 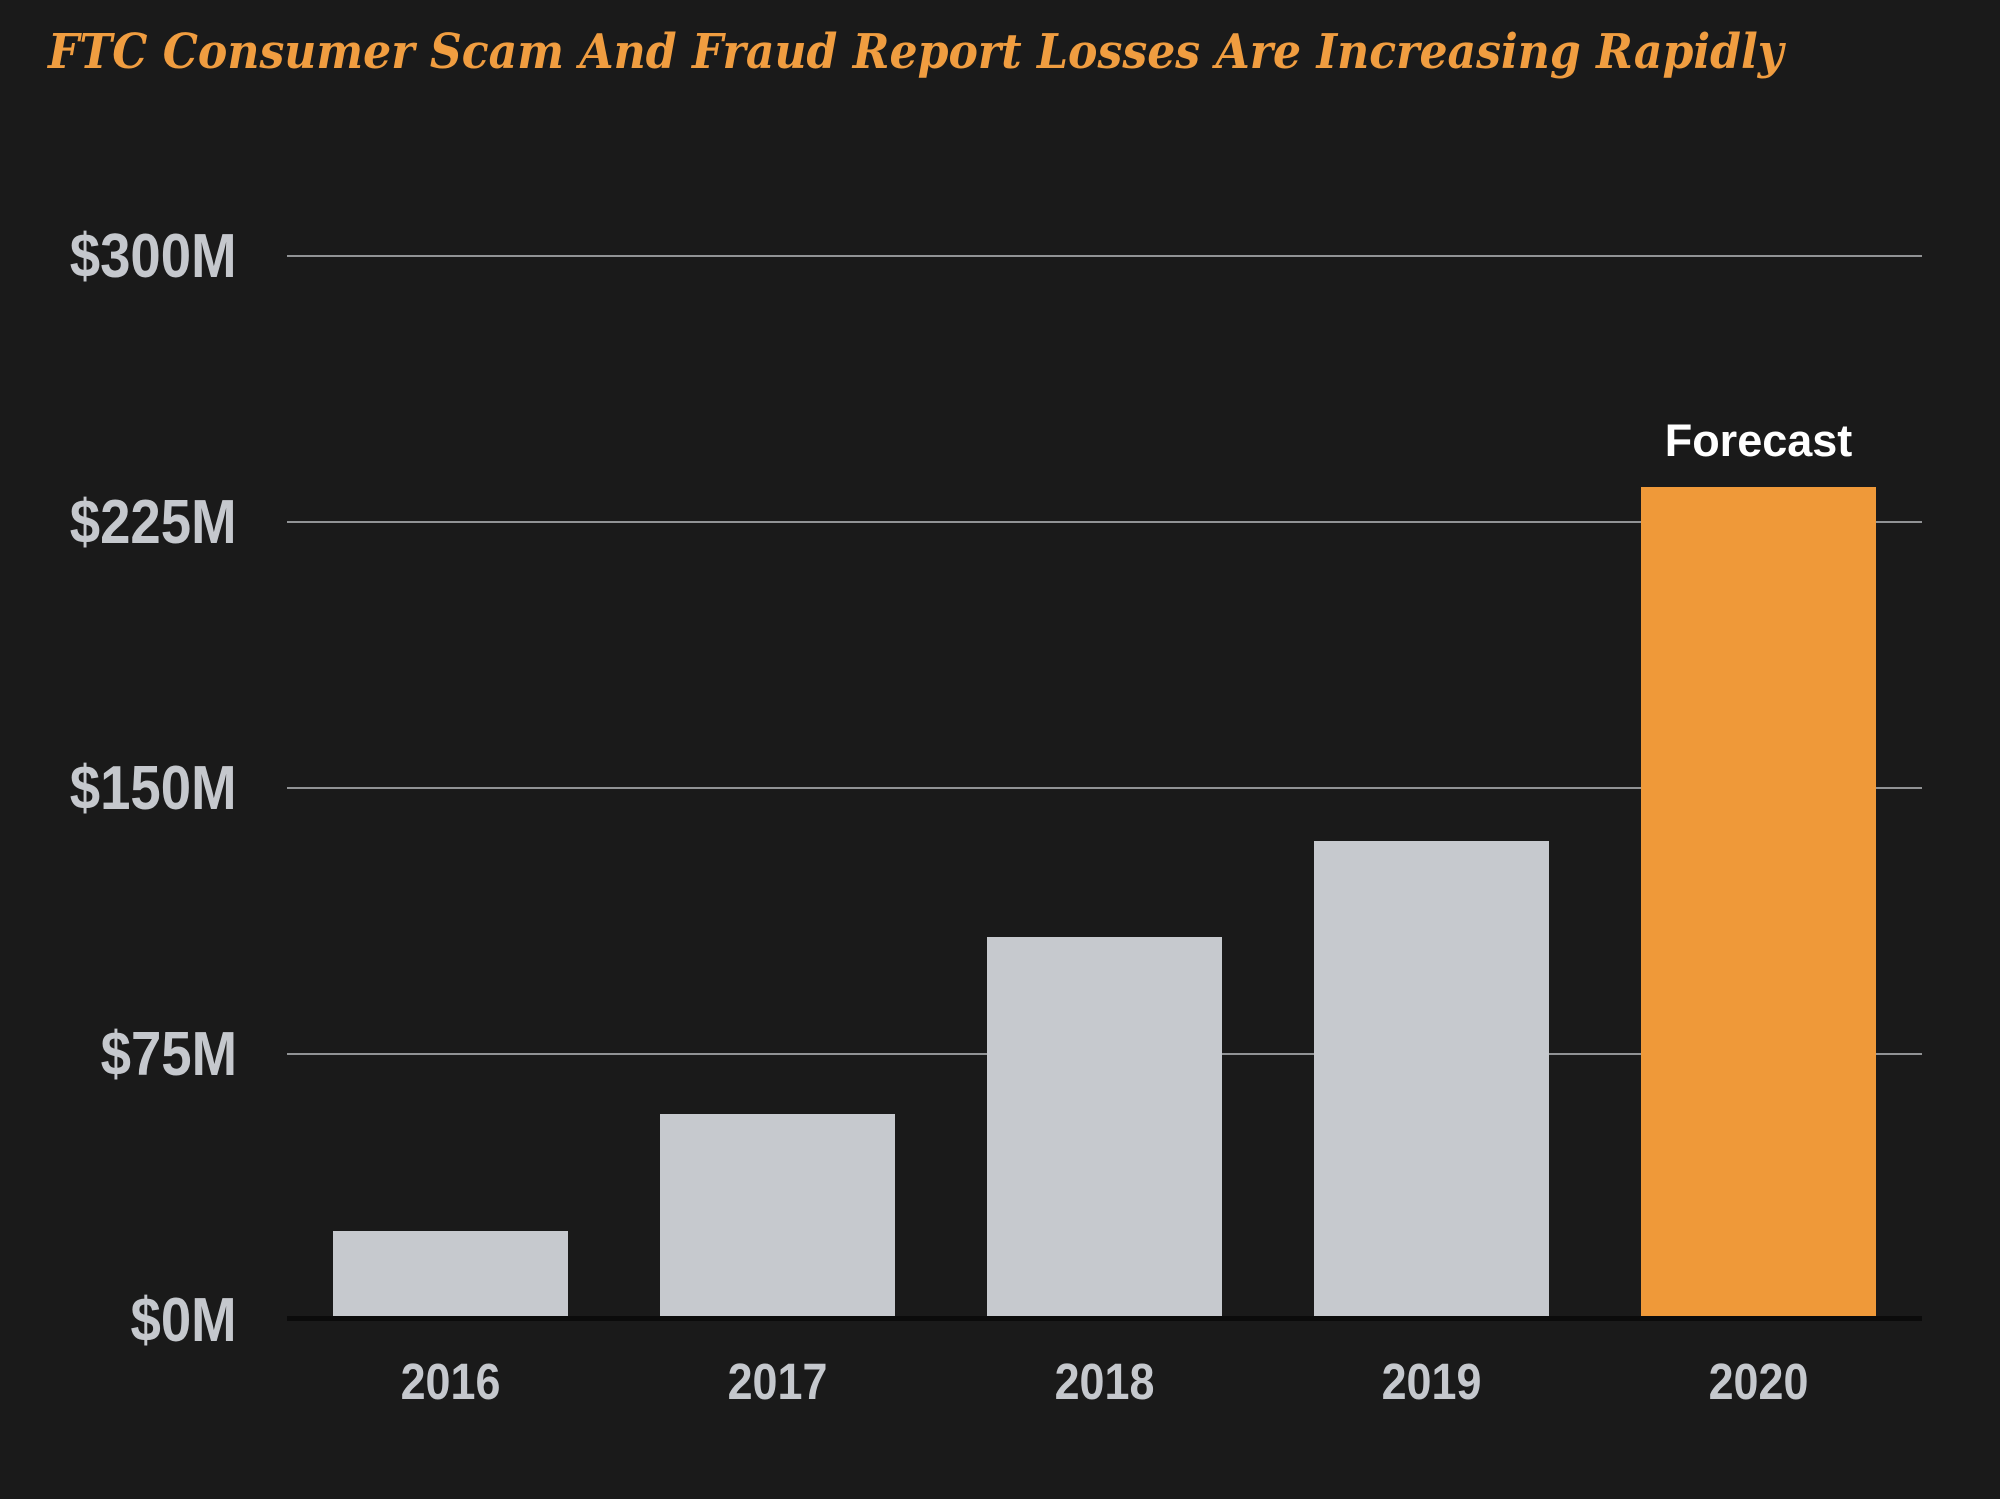 What do you see at coordinates (1104, 1381) in the screenshot?
I see `x-tick-label-2018: 2018` at bounding box center [1104, 1381].